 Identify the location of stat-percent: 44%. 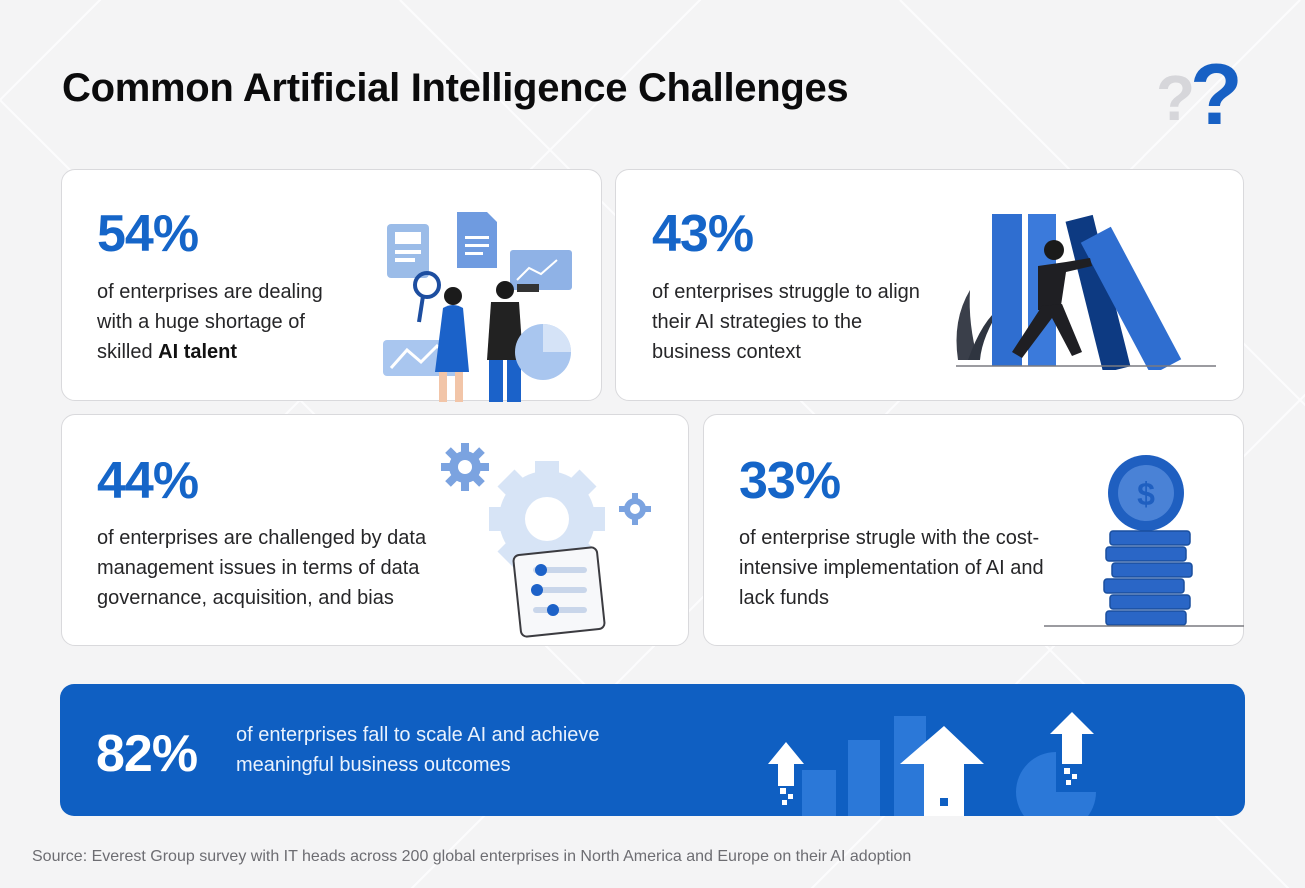
(148, 481).